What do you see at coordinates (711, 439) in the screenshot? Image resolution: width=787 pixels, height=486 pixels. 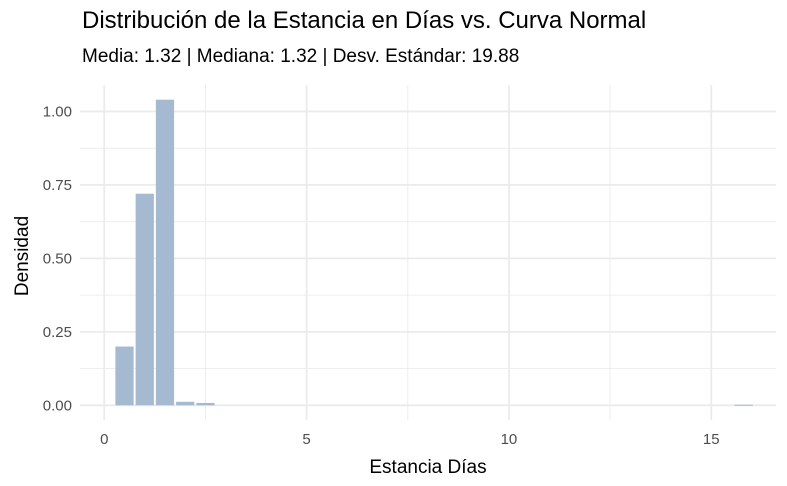 I see `x-tick-label: 15` at bounding box center [711, 439].